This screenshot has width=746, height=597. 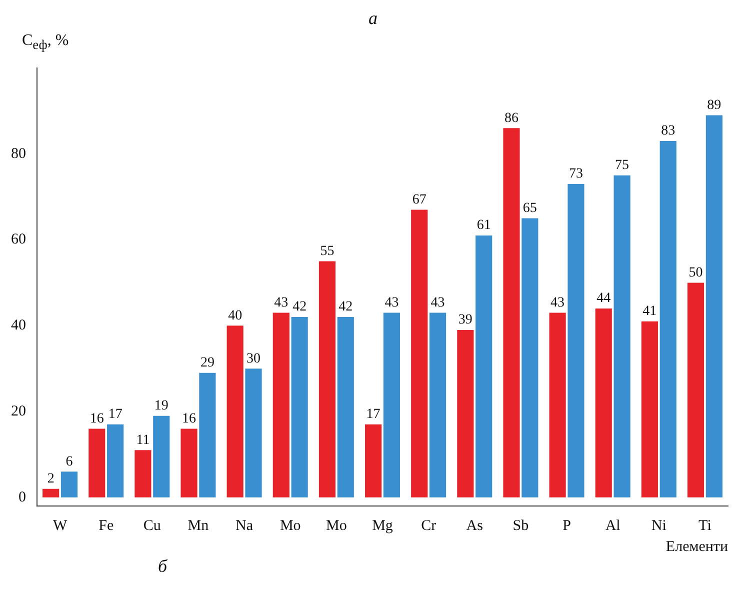 I want to click on data-label: 29, so click(x=207, y=363).